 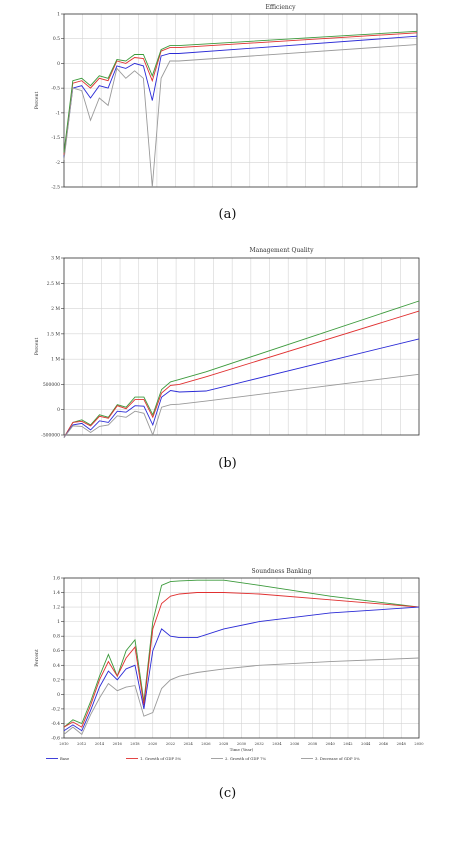 What do you see at coordinates (227, 793) in the screenshot?
I see `caption-c: (c)` at bounding box center [227, 793].